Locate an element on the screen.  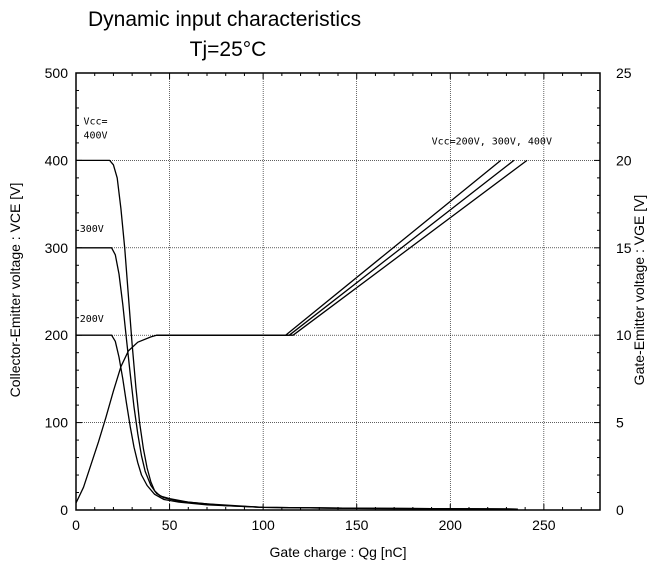
y-right-tick-label: 5 is located at coordinates (620, 423).